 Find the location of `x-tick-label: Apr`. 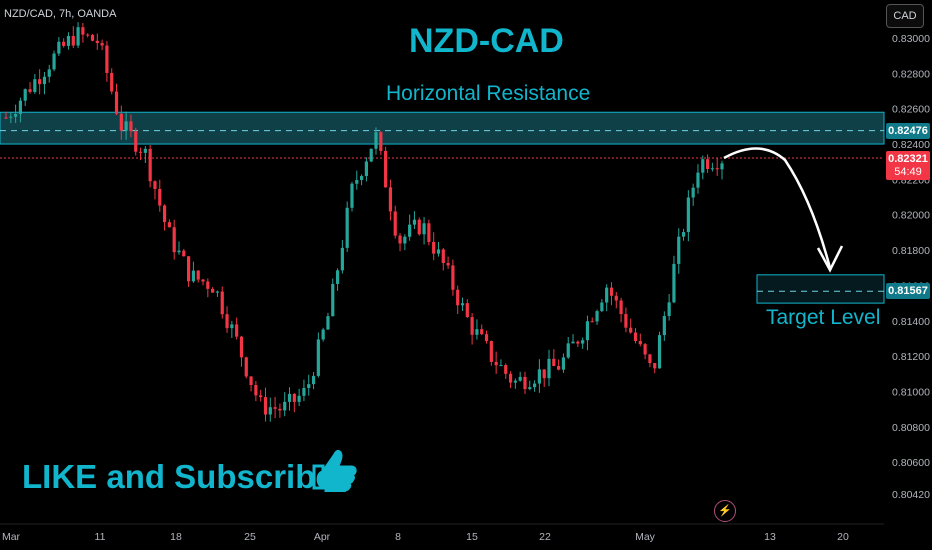

x-tick-label: Apr is located at coordinates (322, 537).